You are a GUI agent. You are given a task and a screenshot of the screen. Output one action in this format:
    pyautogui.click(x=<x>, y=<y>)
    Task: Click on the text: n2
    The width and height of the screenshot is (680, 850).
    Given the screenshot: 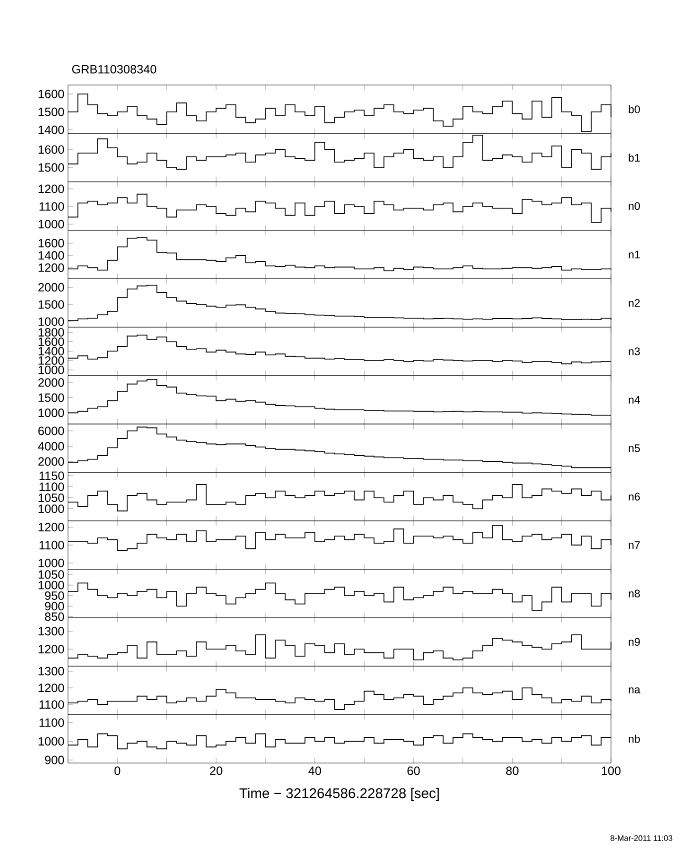 What is the action you would take?
    pyautogui.click(x=634, y=303)
    